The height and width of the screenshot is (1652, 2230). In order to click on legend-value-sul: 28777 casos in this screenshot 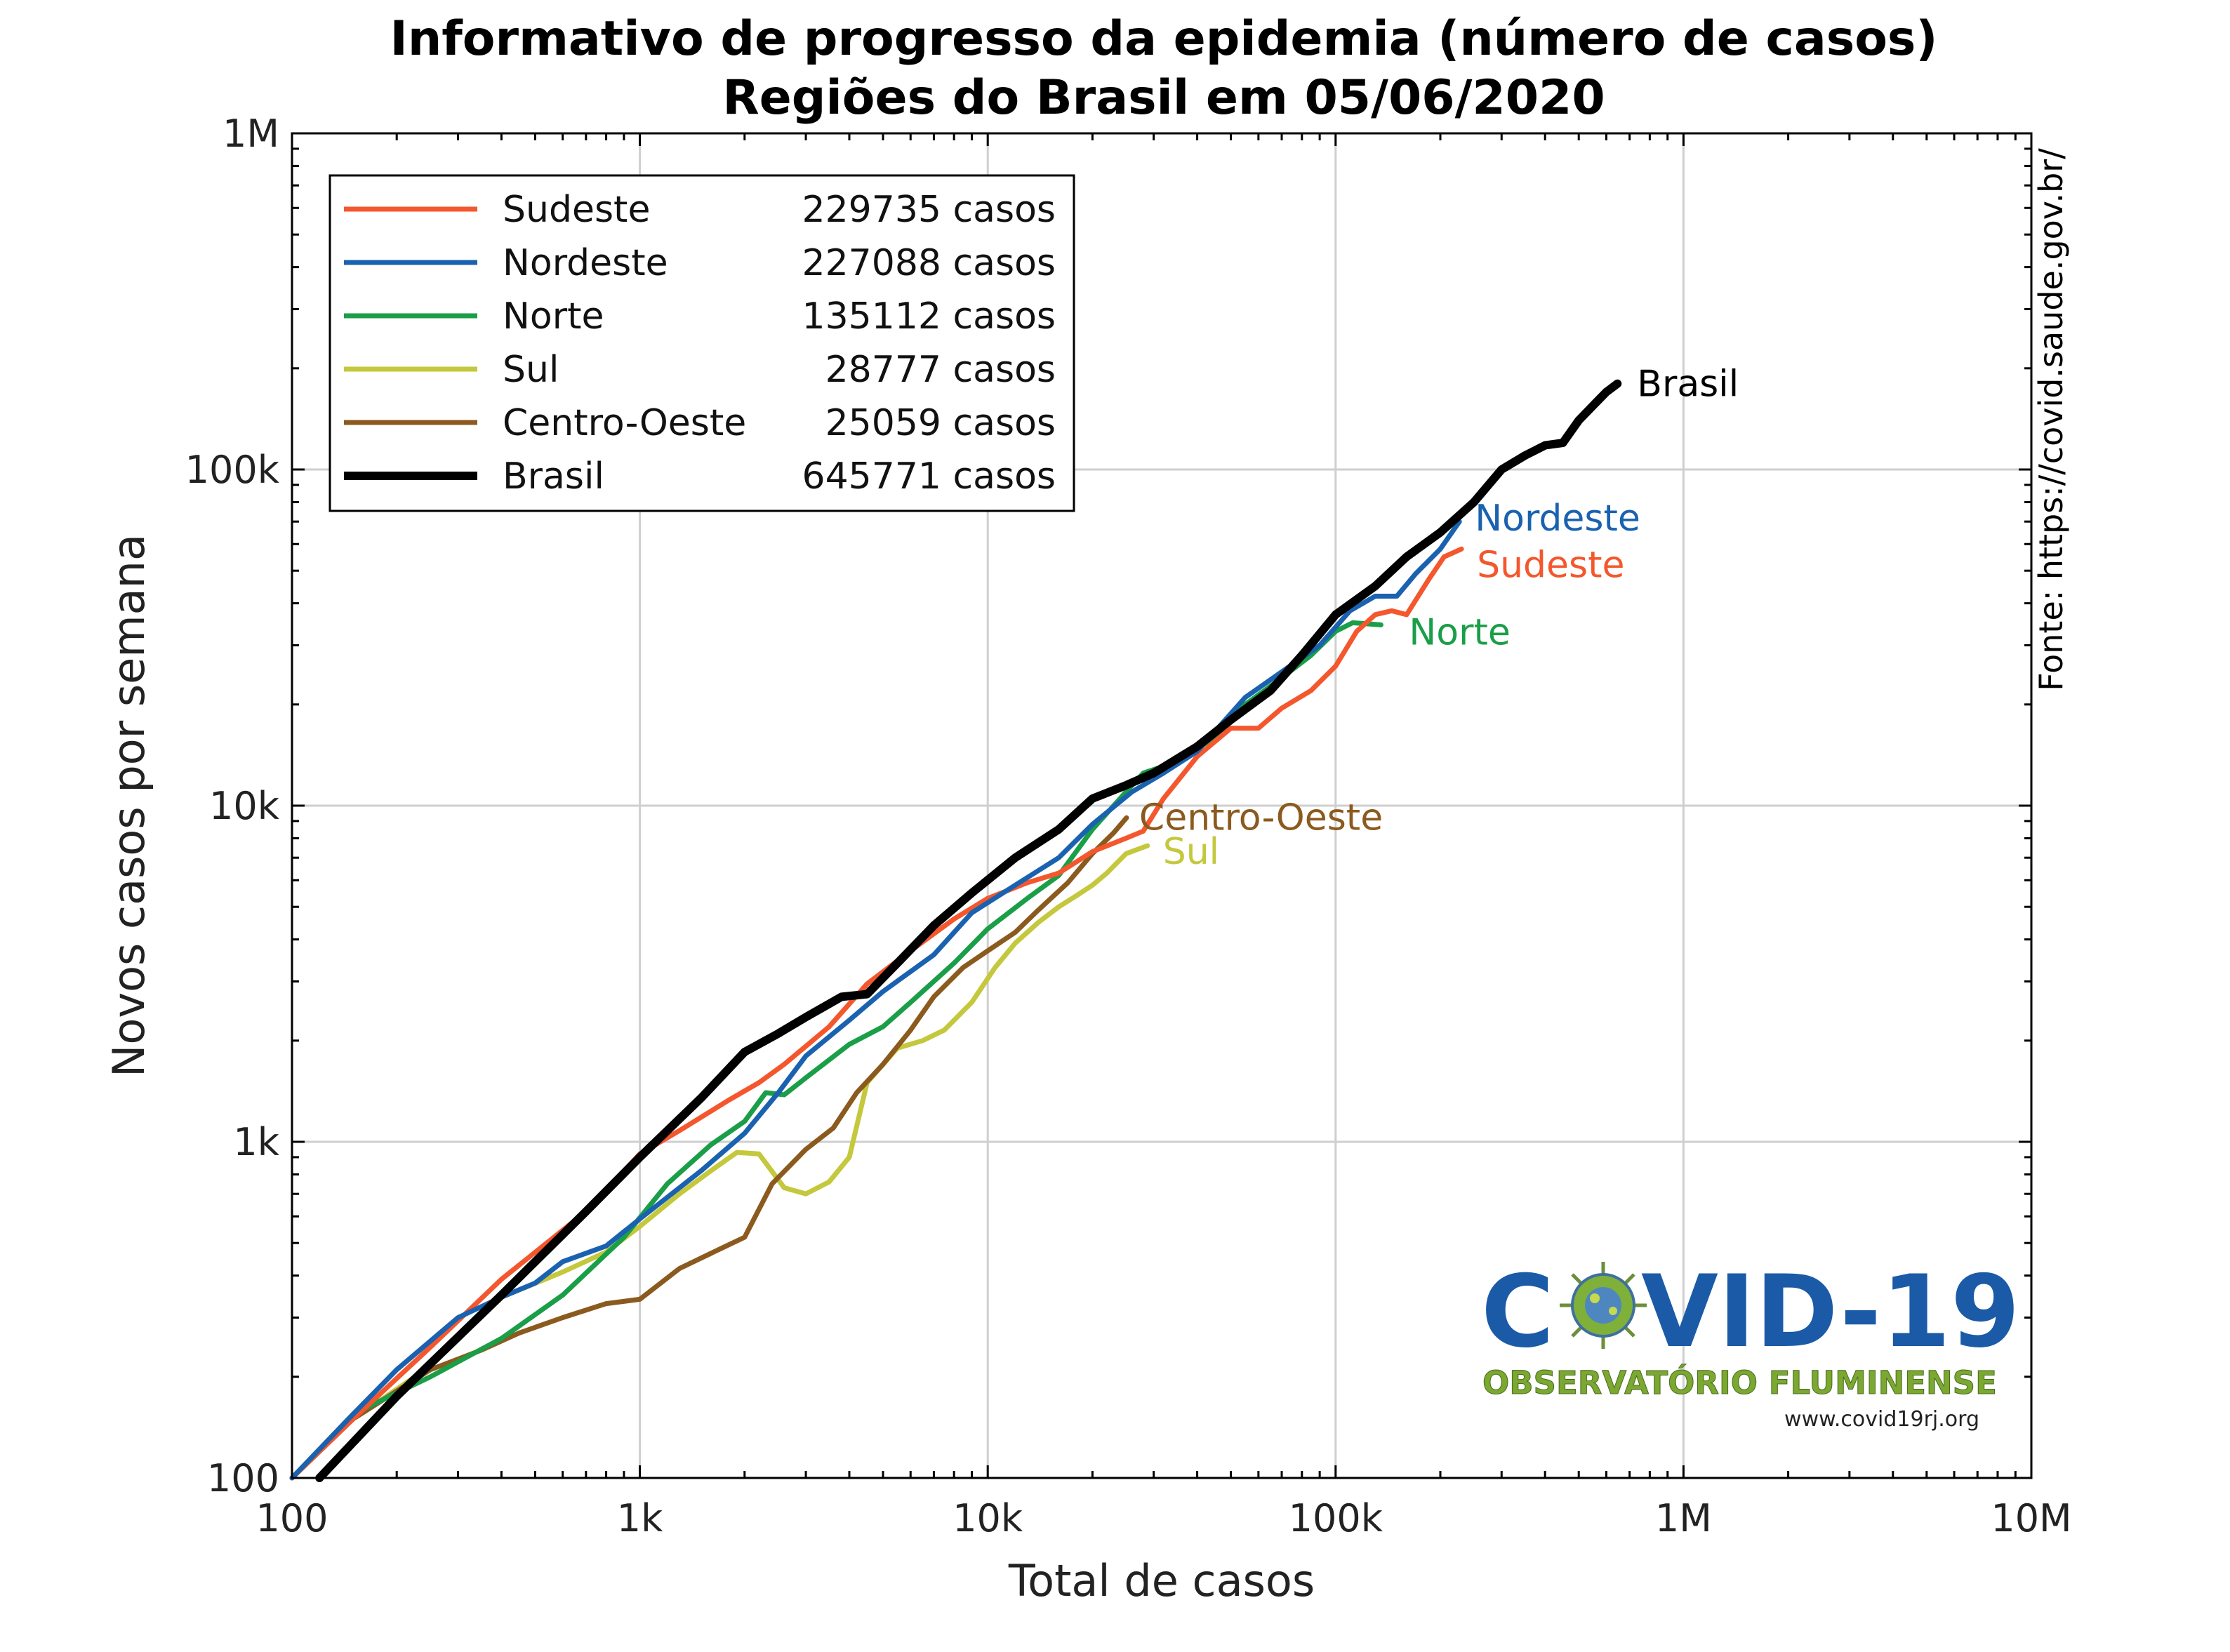, I will do `click(940, 370)`.